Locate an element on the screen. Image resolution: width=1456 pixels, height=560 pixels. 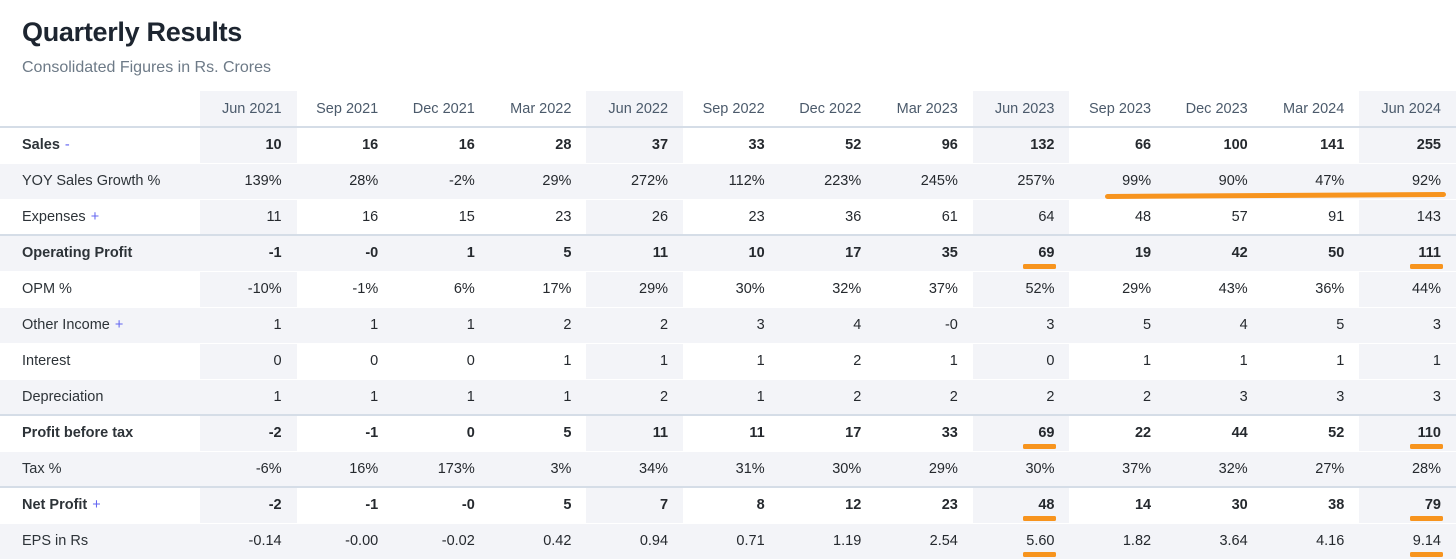
cell-profit-before-tax-dec-2023: 44 is located at coordinates (1214, 432).